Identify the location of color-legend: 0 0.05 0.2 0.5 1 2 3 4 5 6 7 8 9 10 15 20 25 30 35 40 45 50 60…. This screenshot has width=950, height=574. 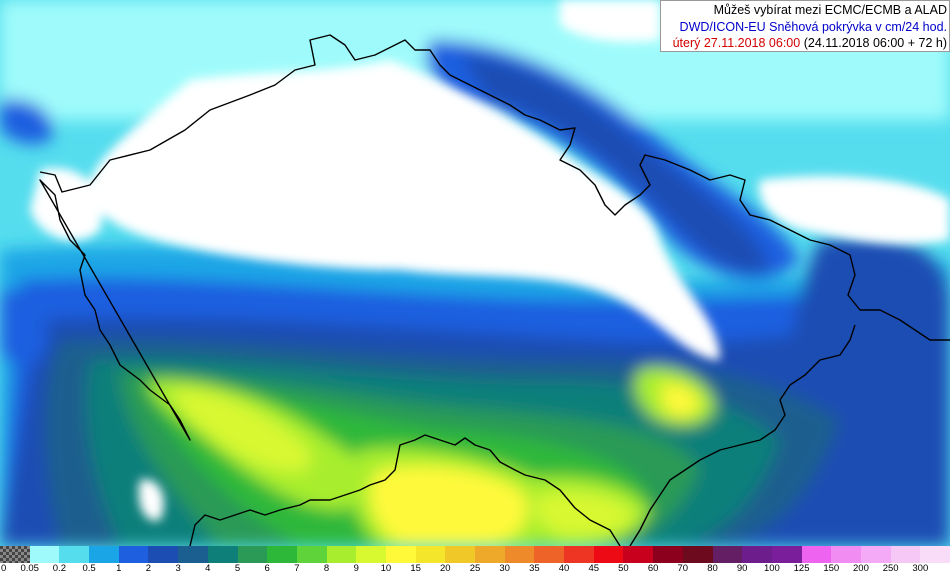
(475, 560).